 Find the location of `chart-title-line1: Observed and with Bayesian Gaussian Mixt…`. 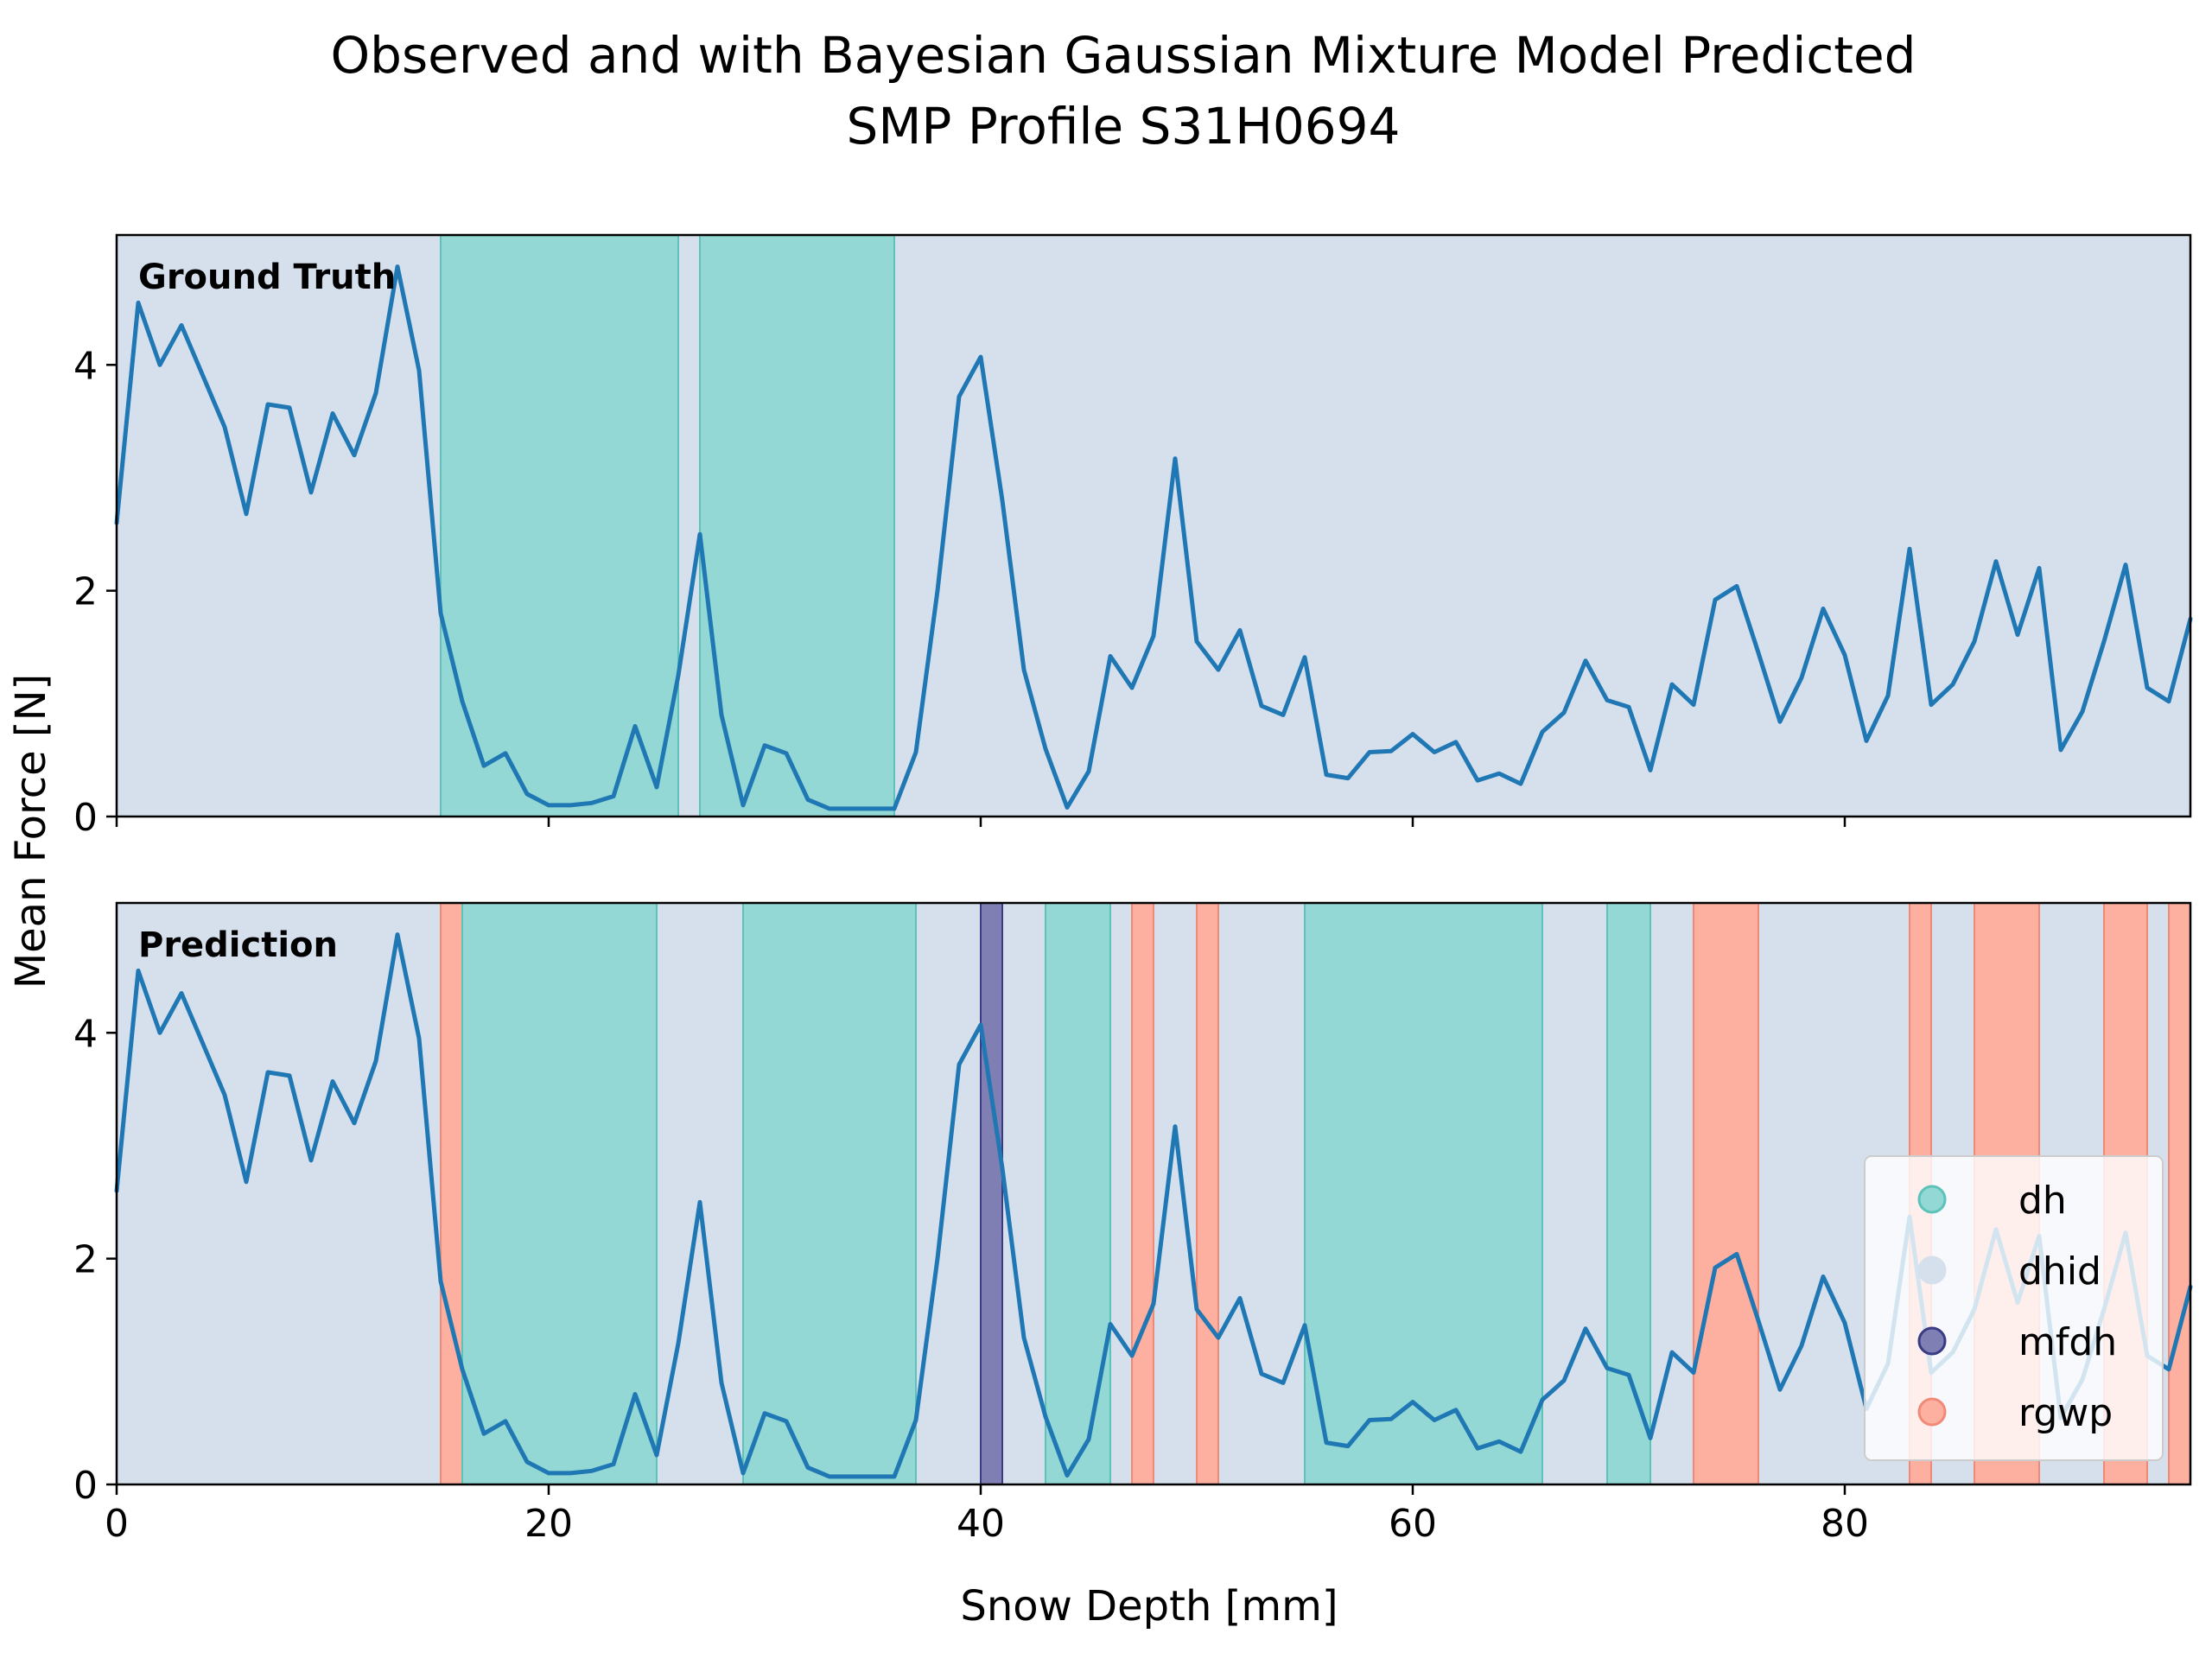

chart-title-line1: Observed and with Bayesian Gaussian Mixt… is located at coordinates (1123, 55).